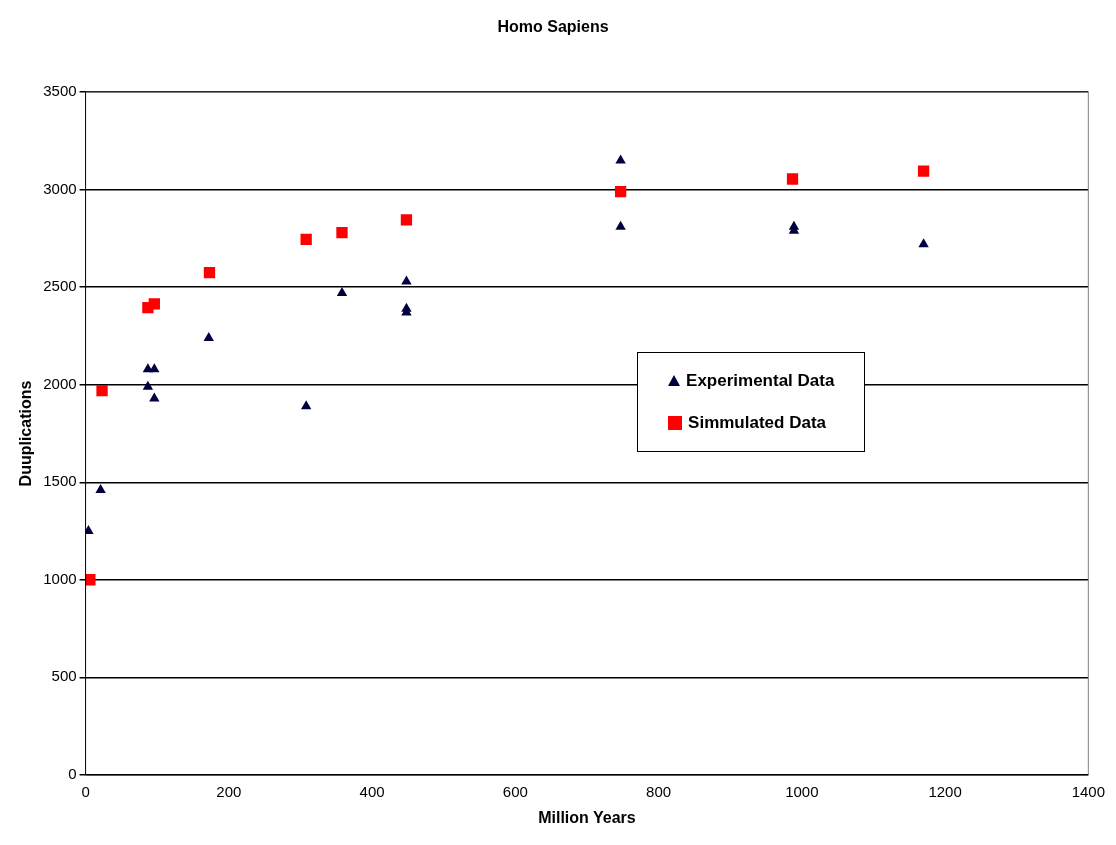  I want to click on y-tick-label: 1500, so click(60, 481).